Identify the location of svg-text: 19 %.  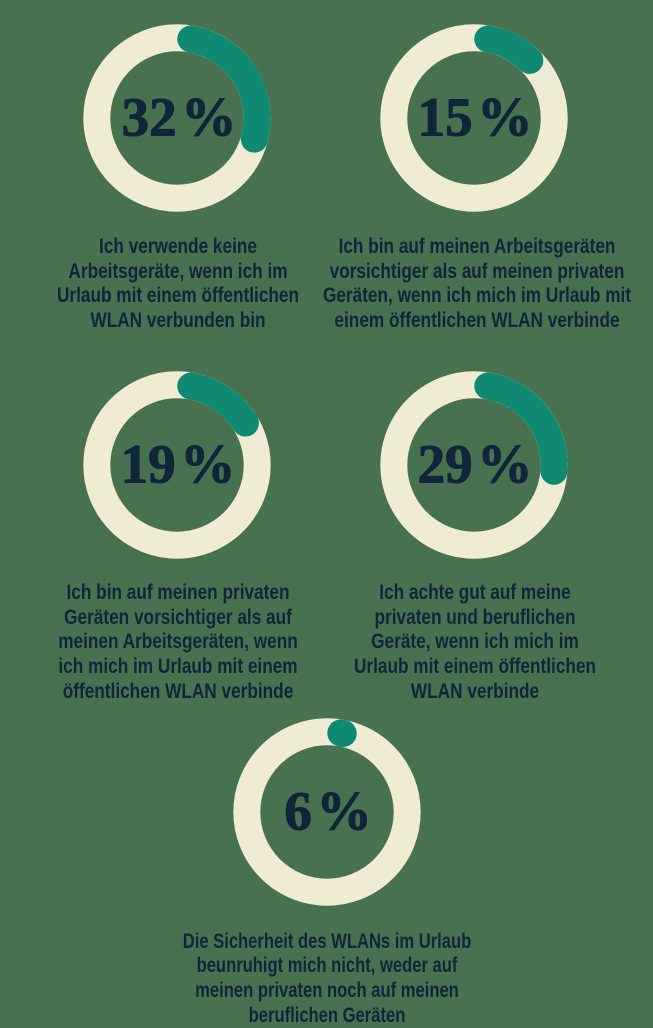
(178, 463).